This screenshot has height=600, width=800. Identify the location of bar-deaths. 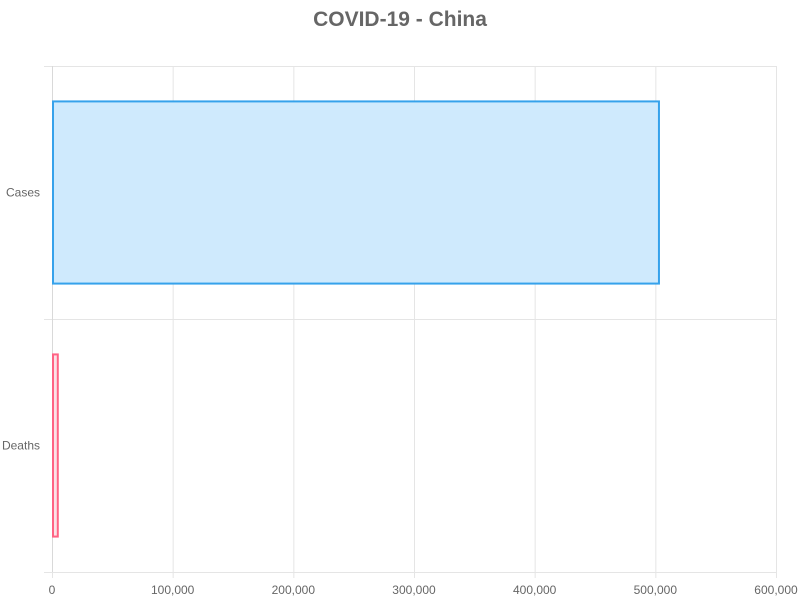
(55, 445).